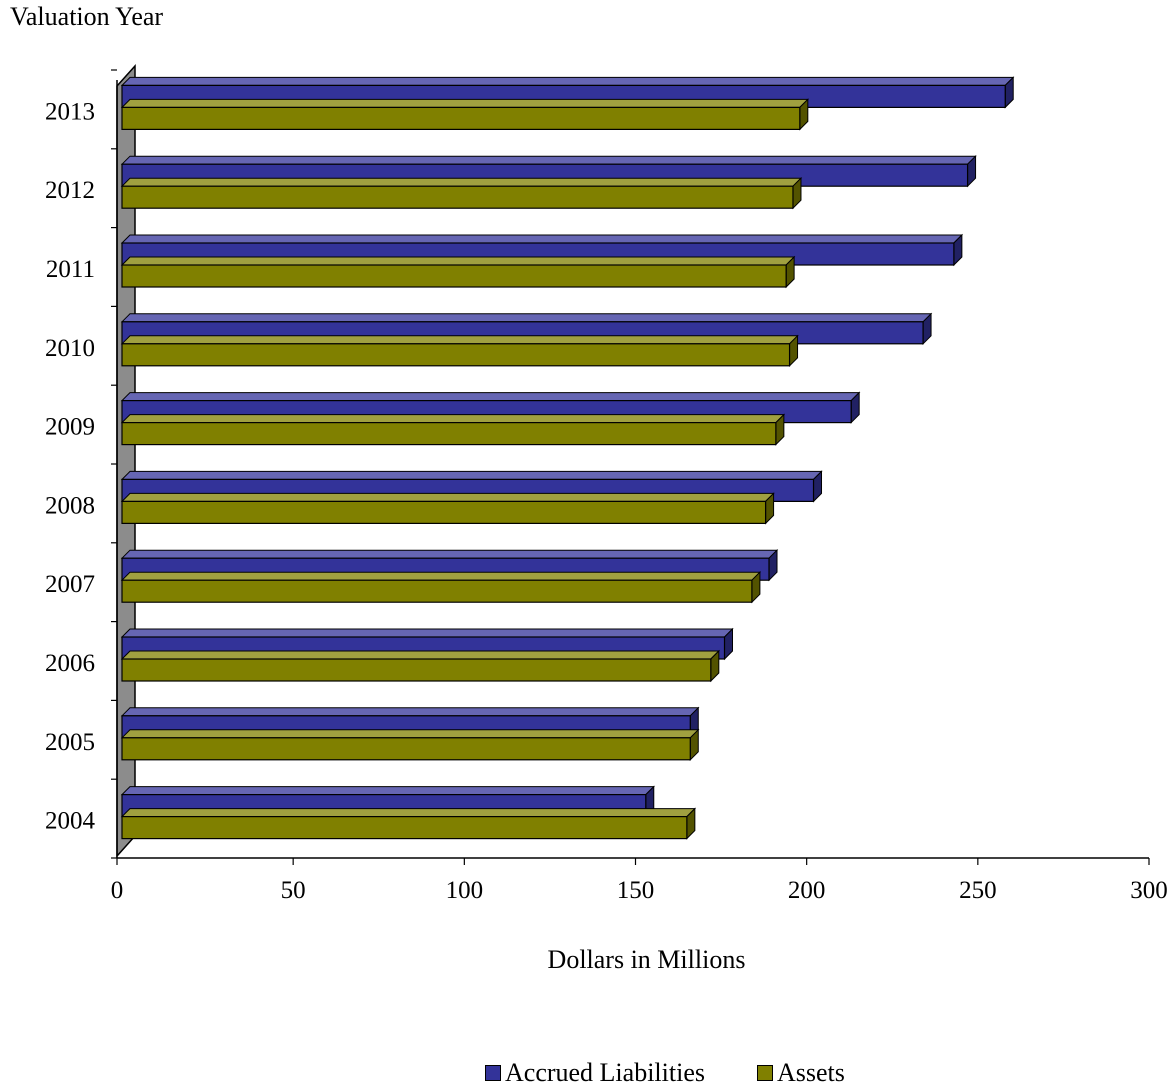  What do you see at coordinates (465, 890) in the screenshot?
I see `x-tick-label: 100` at bounding box center [465, 890].